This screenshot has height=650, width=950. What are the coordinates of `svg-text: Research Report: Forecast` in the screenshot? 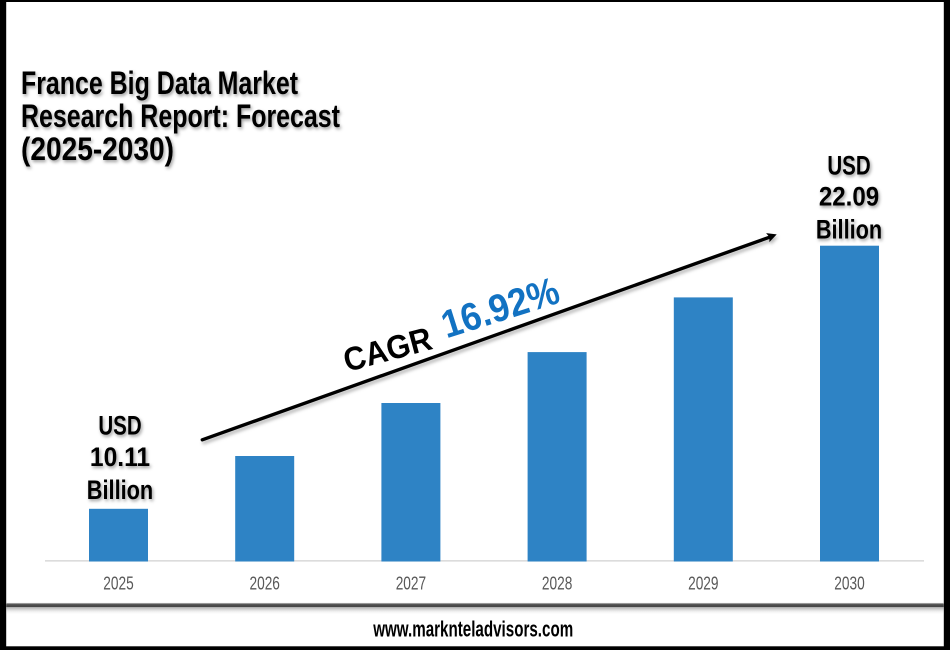 It's located at (180, 116).